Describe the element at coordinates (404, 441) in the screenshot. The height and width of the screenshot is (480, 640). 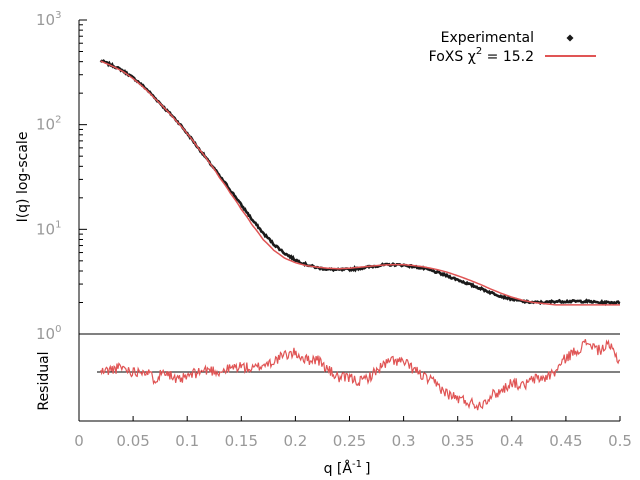
I see `x-tick-label: 0.3` at that location.